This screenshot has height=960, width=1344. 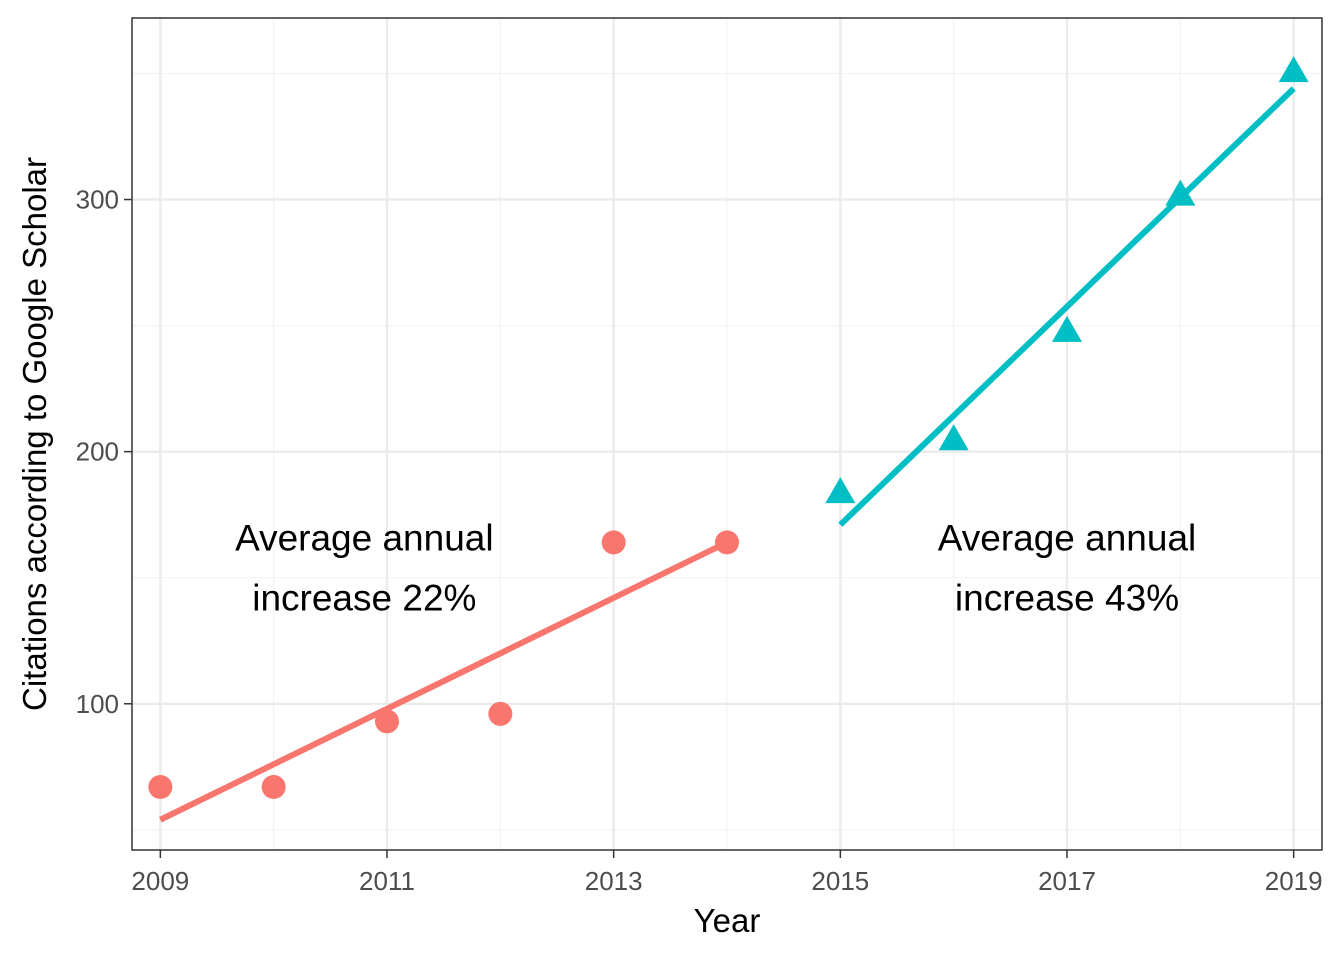 I want to click on y-tick-label: 100, so click(x=97, y=704).